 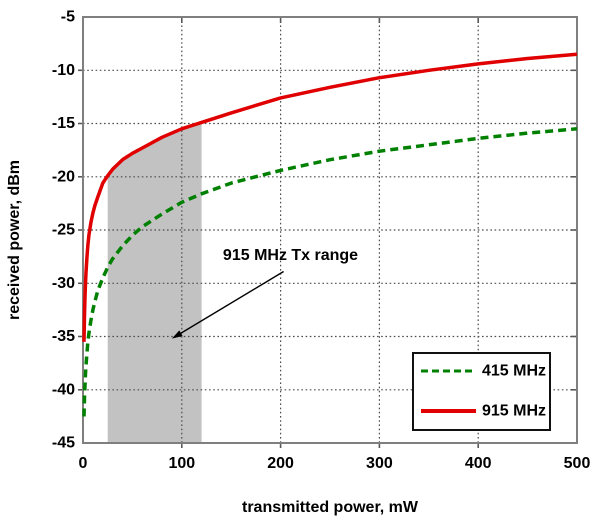 I want to click on y-tick-label: -25, so click(x=63, y=230).